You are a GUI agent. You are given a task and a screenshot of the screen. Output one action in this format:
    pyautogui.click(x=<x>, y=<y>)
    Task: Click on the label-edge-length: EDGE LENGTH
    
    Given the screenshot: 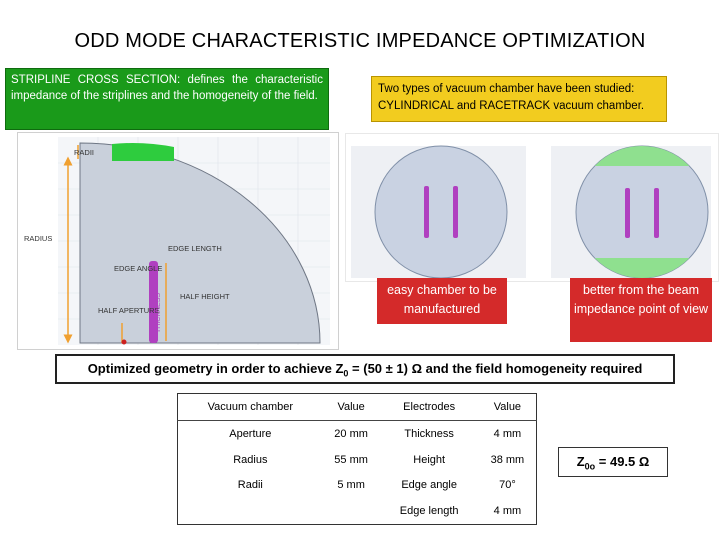 What is the action you would take?
    pyautogui.click(x=195, y=248)
    